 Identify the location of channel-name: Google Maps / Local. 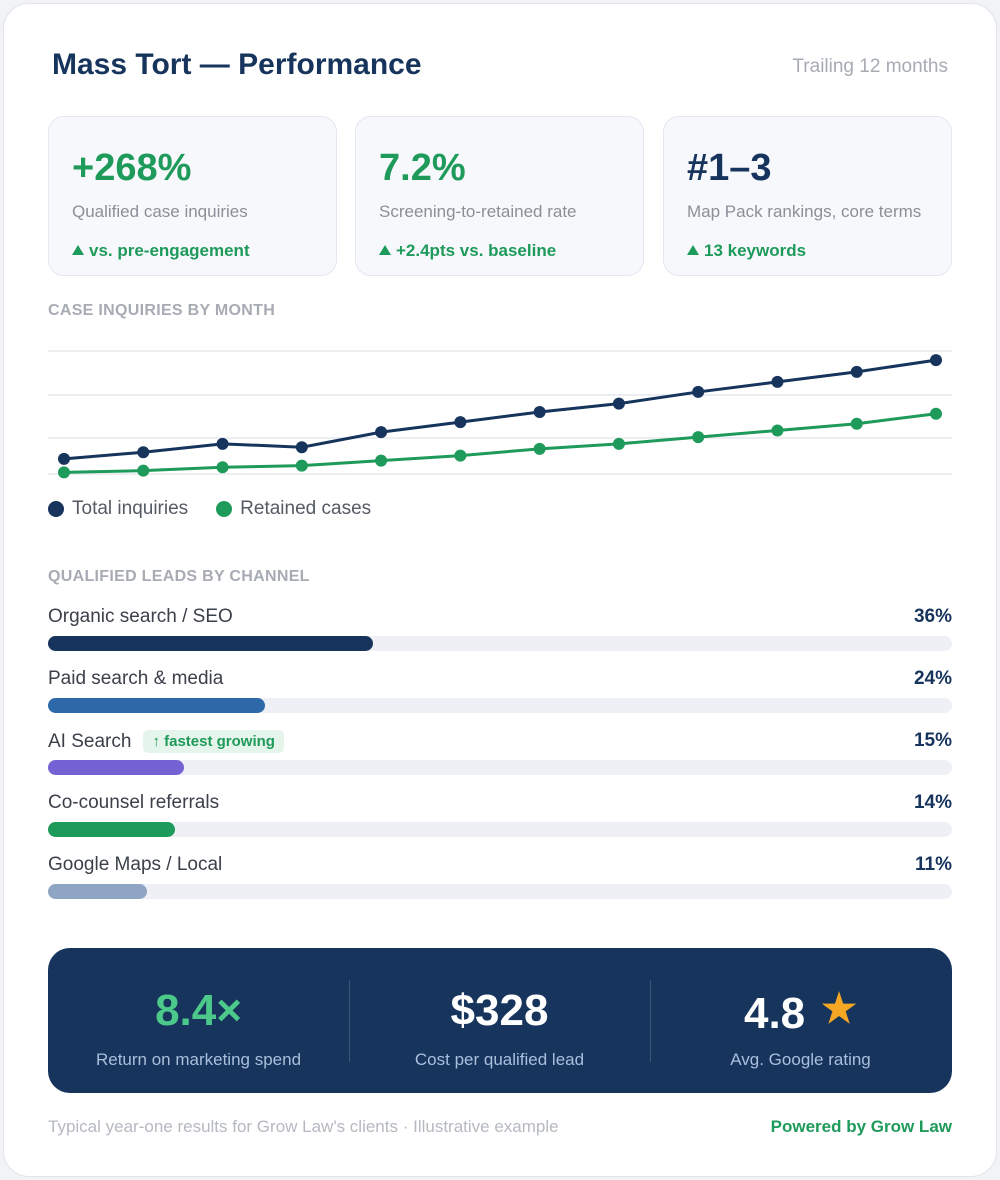
(135, 865).